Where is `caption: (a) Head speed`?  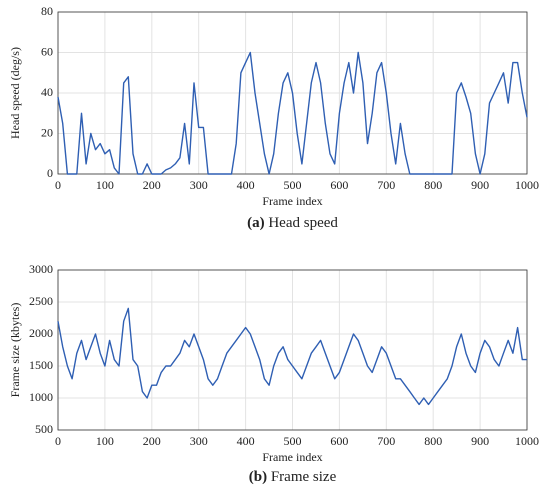 caption: (a) Head speed is located at coordinates (292, 223).